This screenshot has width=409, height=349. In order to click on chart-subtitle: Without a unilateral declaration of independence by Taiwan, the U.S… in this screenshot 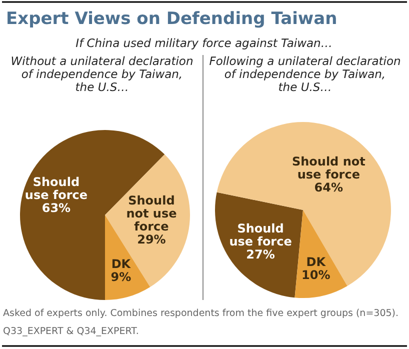, I will do `click(102, 74)`.